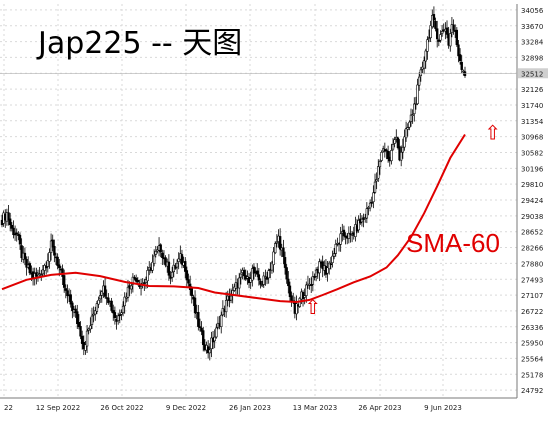 Image resolution: width=554 pixels, height=421 pixels. What do you see at coordinates (140, 43) in the screenshot?
I see `chart-title: Jap225 -- 天图` at bounding box center [140, 43].